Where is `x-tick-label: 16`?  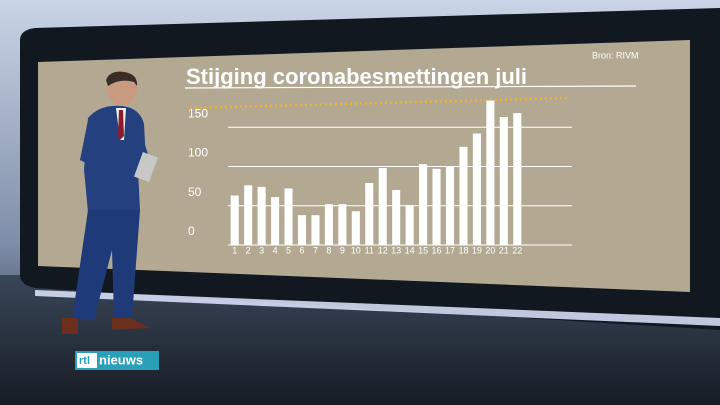 x-tick-label: 16 is located at coordinates (437, 250).